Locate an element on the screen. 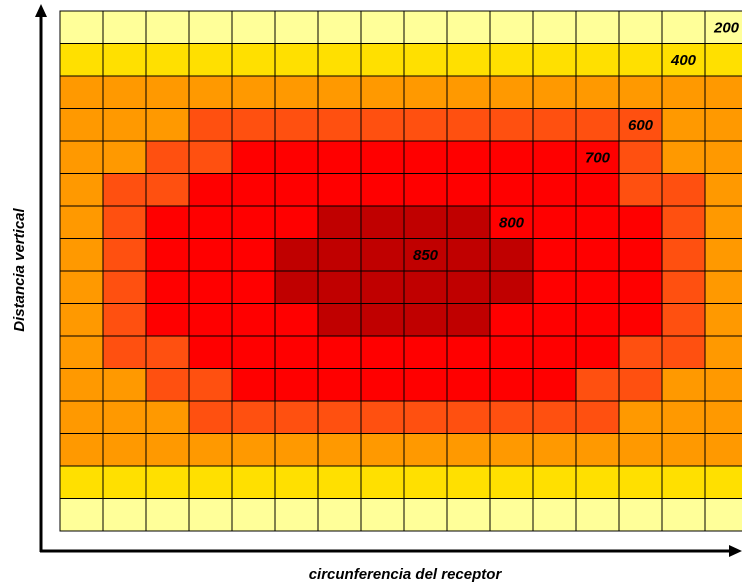 Image resolution: width=742 pixels, height=583 pixels. y-axis-title: Distancia vertical is located at coordinates (19, 269).